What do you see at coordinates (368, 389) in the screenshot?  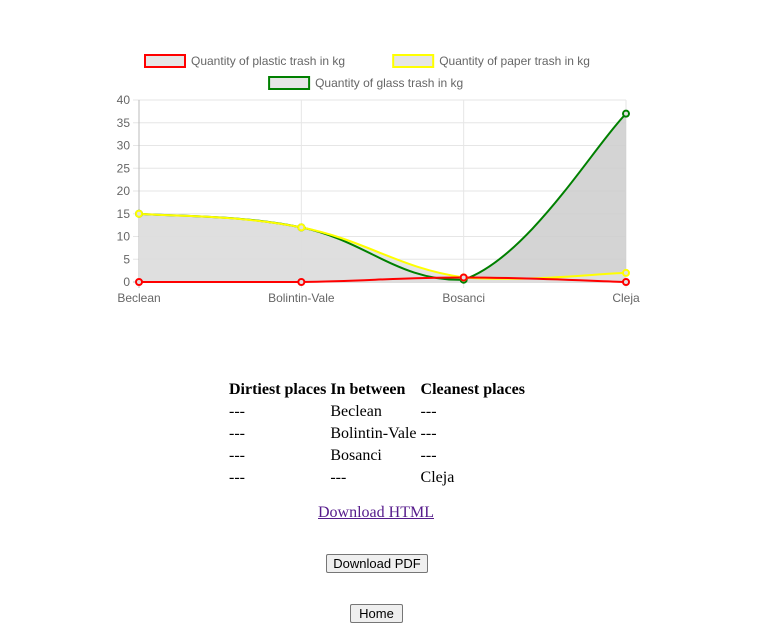 I see `header-in-between: In between` at bounding box center [368, 389].